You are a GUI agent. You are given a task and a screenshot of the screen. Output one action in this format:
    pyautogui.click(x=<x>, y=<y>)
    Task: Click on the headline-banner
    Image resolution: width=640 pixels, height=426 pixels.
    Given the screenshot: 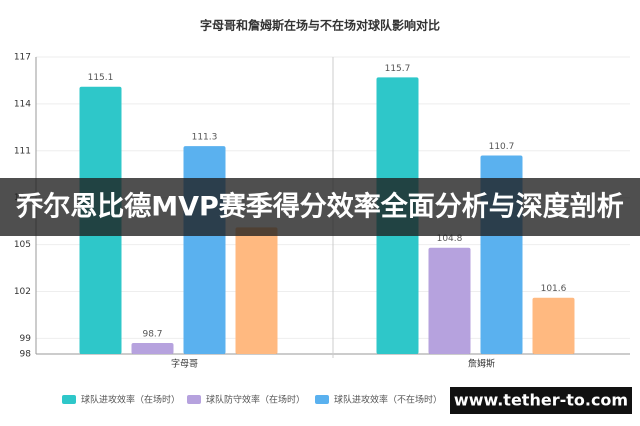 What is the action you would take?
    pyautogui.click(x=320, y=207)
    